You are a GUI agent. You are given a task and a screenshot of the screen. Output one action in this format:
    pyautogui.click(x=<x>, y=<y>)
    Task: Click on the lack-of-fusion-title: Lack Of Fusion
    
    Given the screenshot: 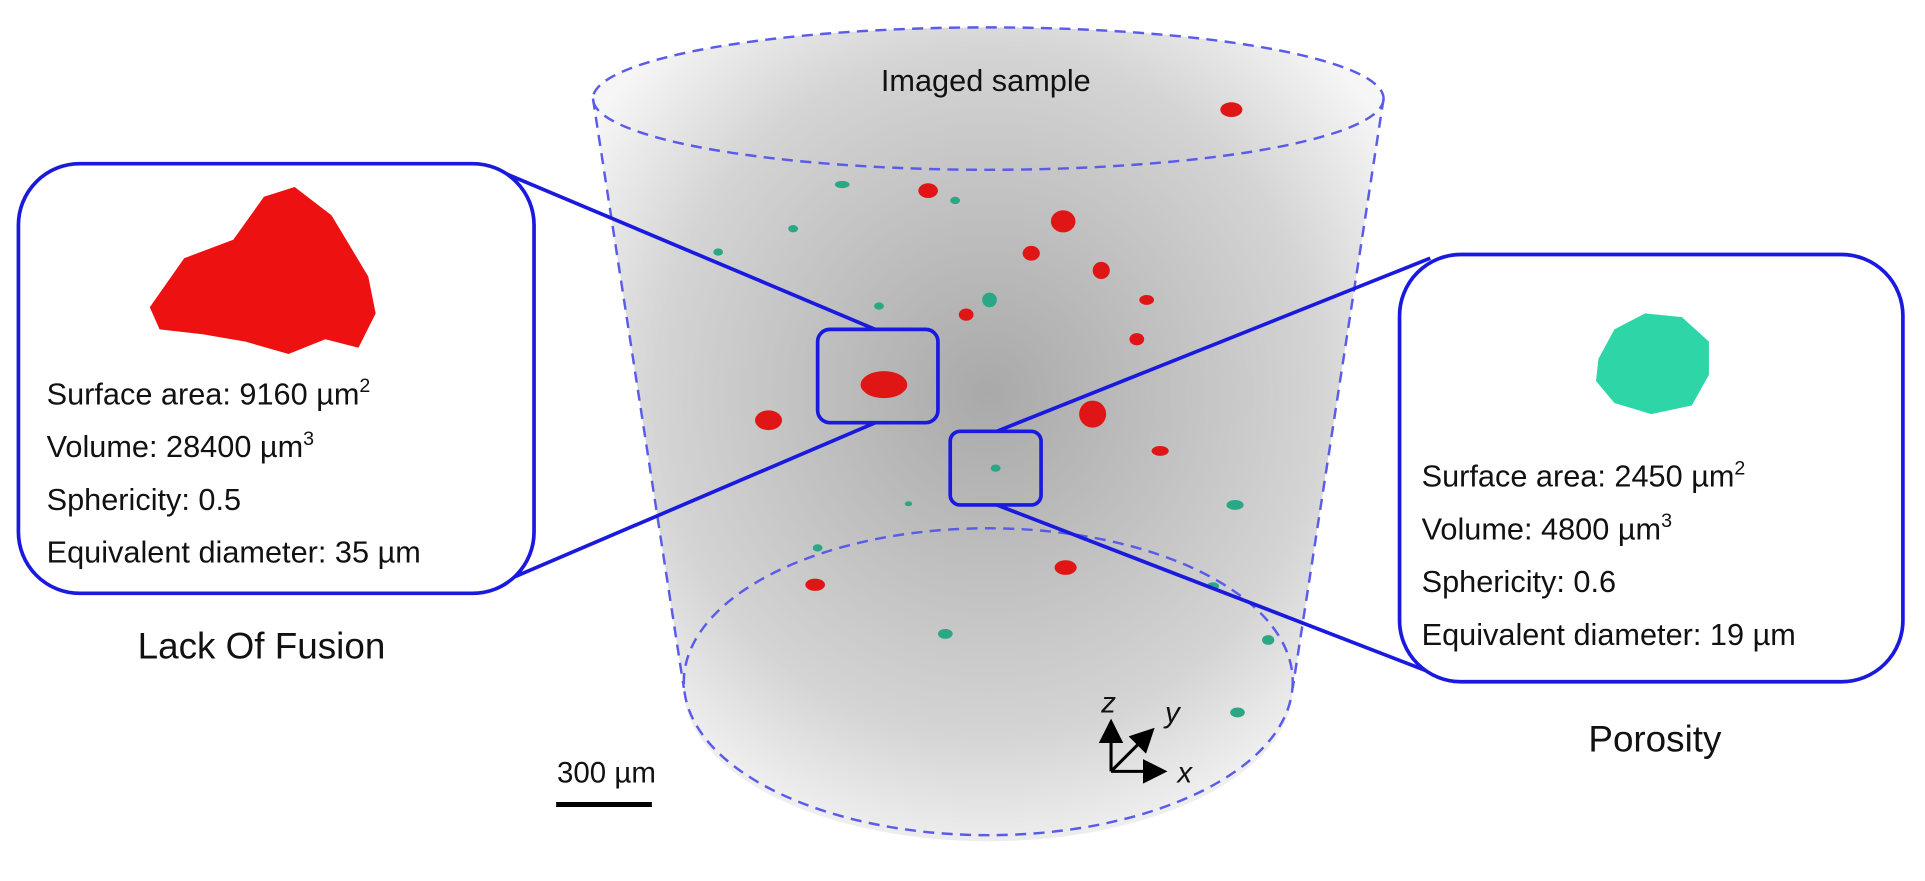 What is the action you would take?
    pyautogui.click(x=262, y=645)
    